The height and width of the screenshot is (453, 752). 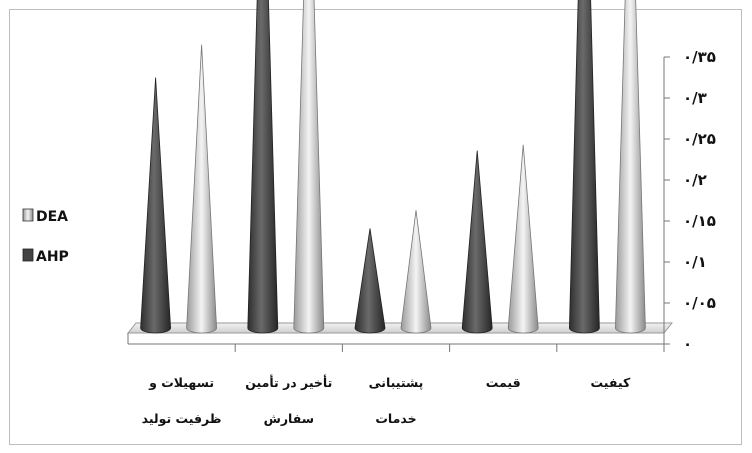 I want to click on legend-swatch-dea, so click(x=28, y=215).